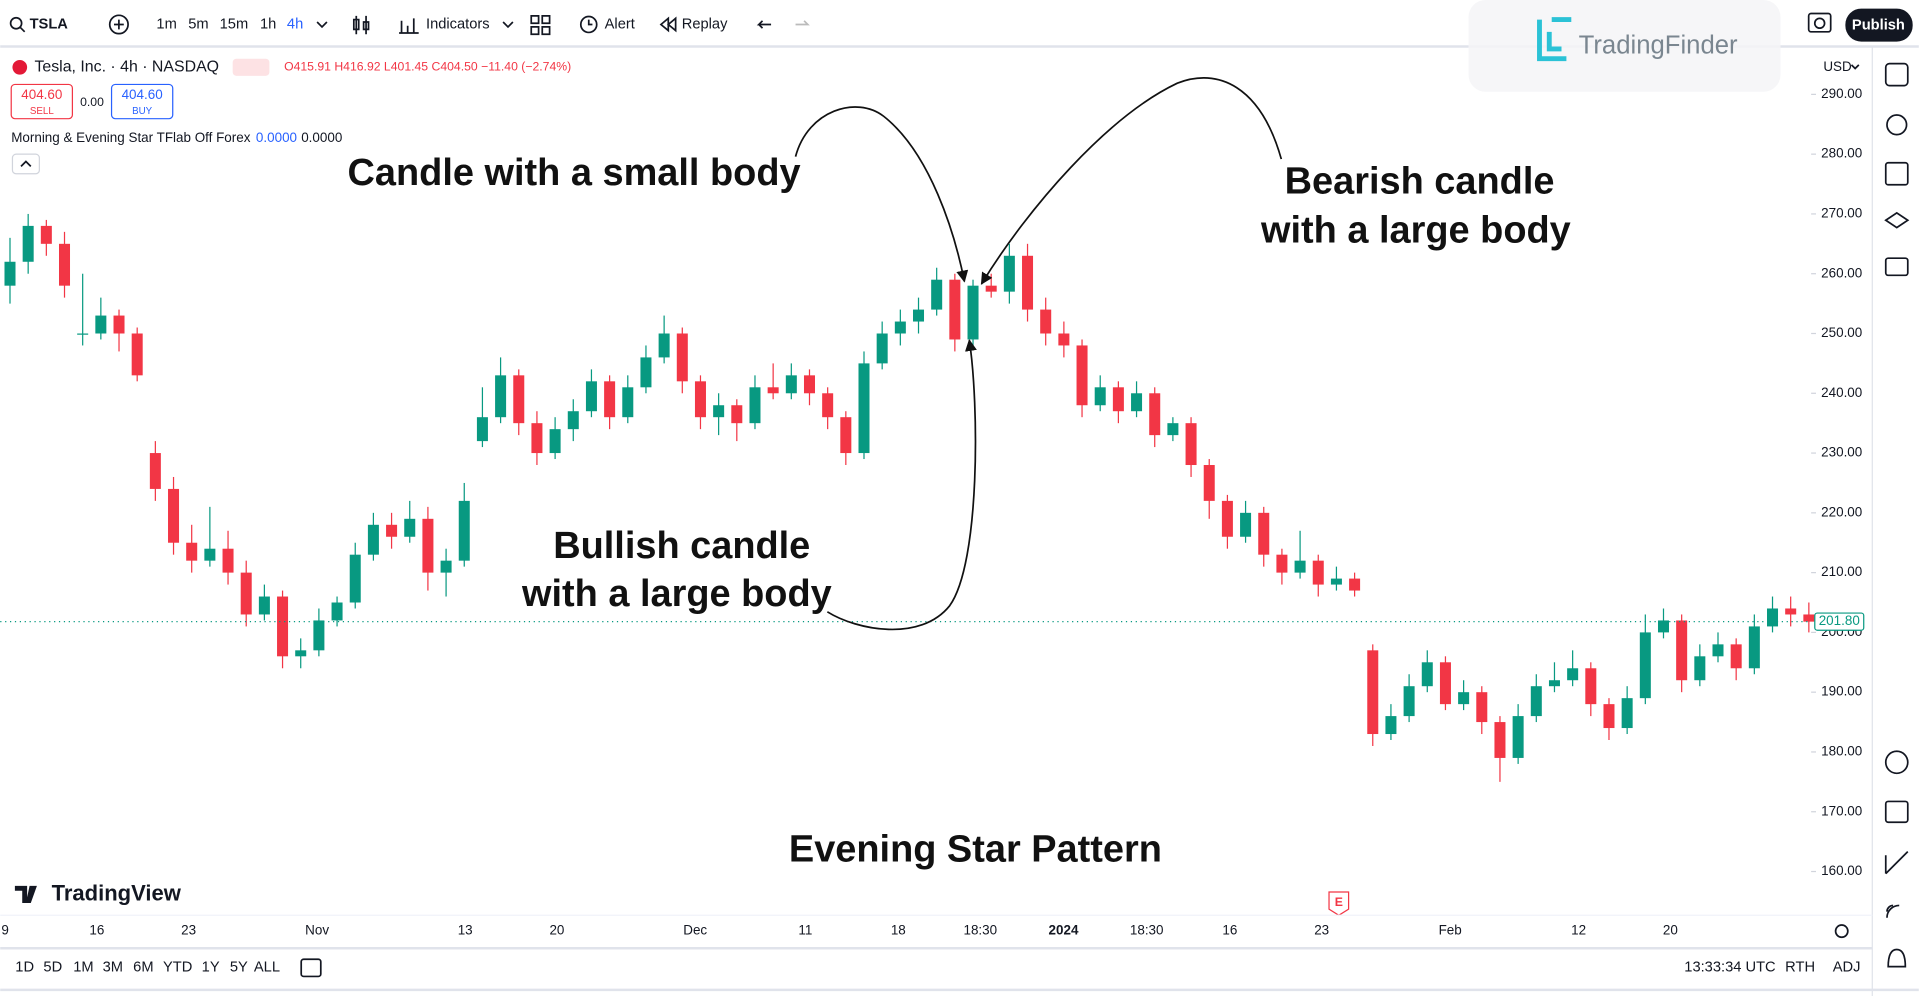 This screenshot has height=996, width=1919. Describe the element at coordinates (1897, 515) in the screenshot. I see `sidebar` at that location.